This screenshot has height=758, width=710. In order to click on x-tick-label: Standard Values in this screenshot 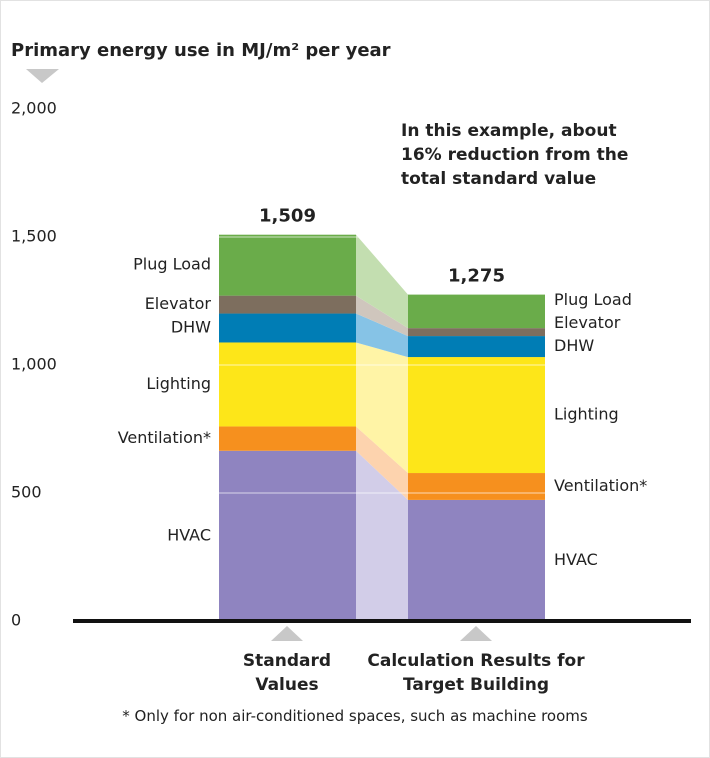, I will do `click(287, 673)`.